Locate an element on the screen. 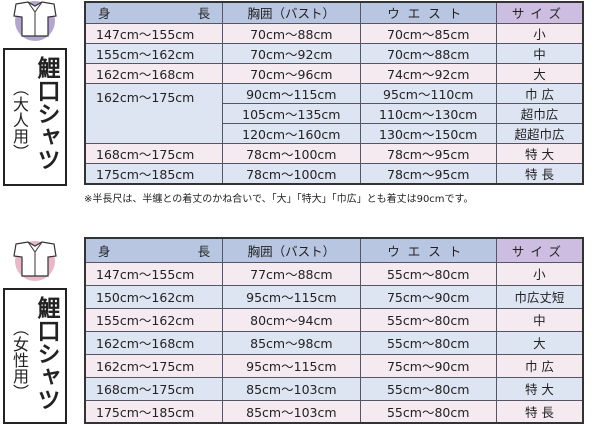  cell-waist: 110cm〜130cm is located at coordinates (428, 113).